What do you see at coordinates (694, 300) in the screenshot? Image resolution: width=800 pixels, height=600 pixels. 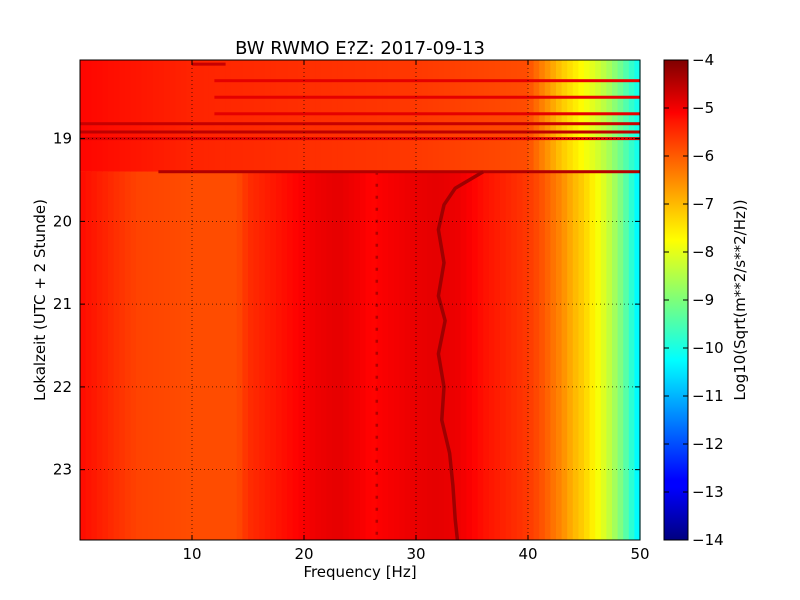 I see `colorbar-axis: −4 −5 −6 −7 −8 −9 −10 −11 −12 −13 −14` at bounding box center [694, 300].